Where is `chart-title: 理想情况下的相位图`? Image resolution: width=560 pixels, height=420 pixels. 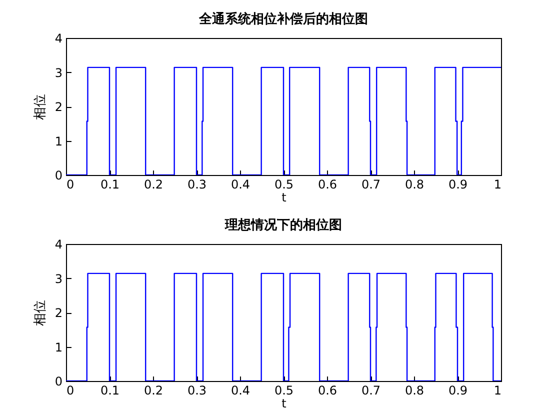 chart-title: 理想情况下的相位图 is located at coordinates (283, 225).